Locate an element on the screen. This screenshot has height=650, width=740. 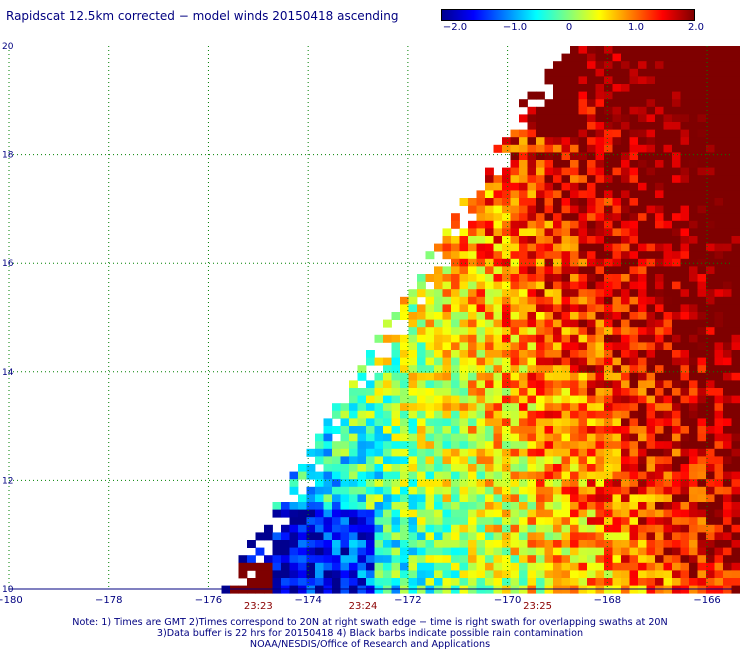
latitude-tick-label: 14 is located at coordinates (8, 373).